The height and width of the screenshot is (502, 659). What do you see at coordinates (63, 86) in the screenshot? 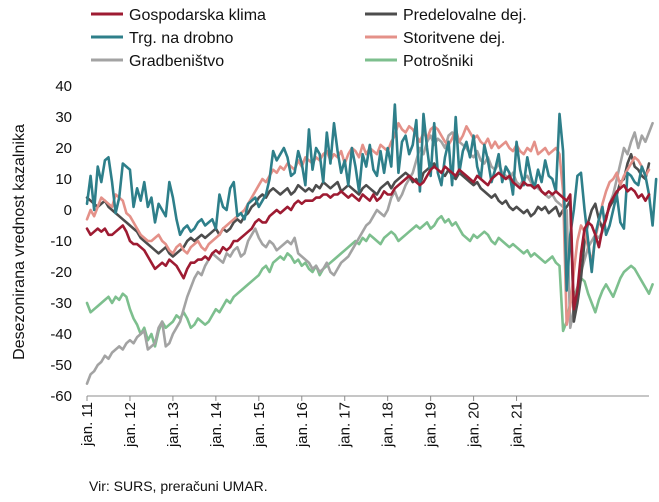
I see `y-tick-label: 40` at bounding box center [63, 86].